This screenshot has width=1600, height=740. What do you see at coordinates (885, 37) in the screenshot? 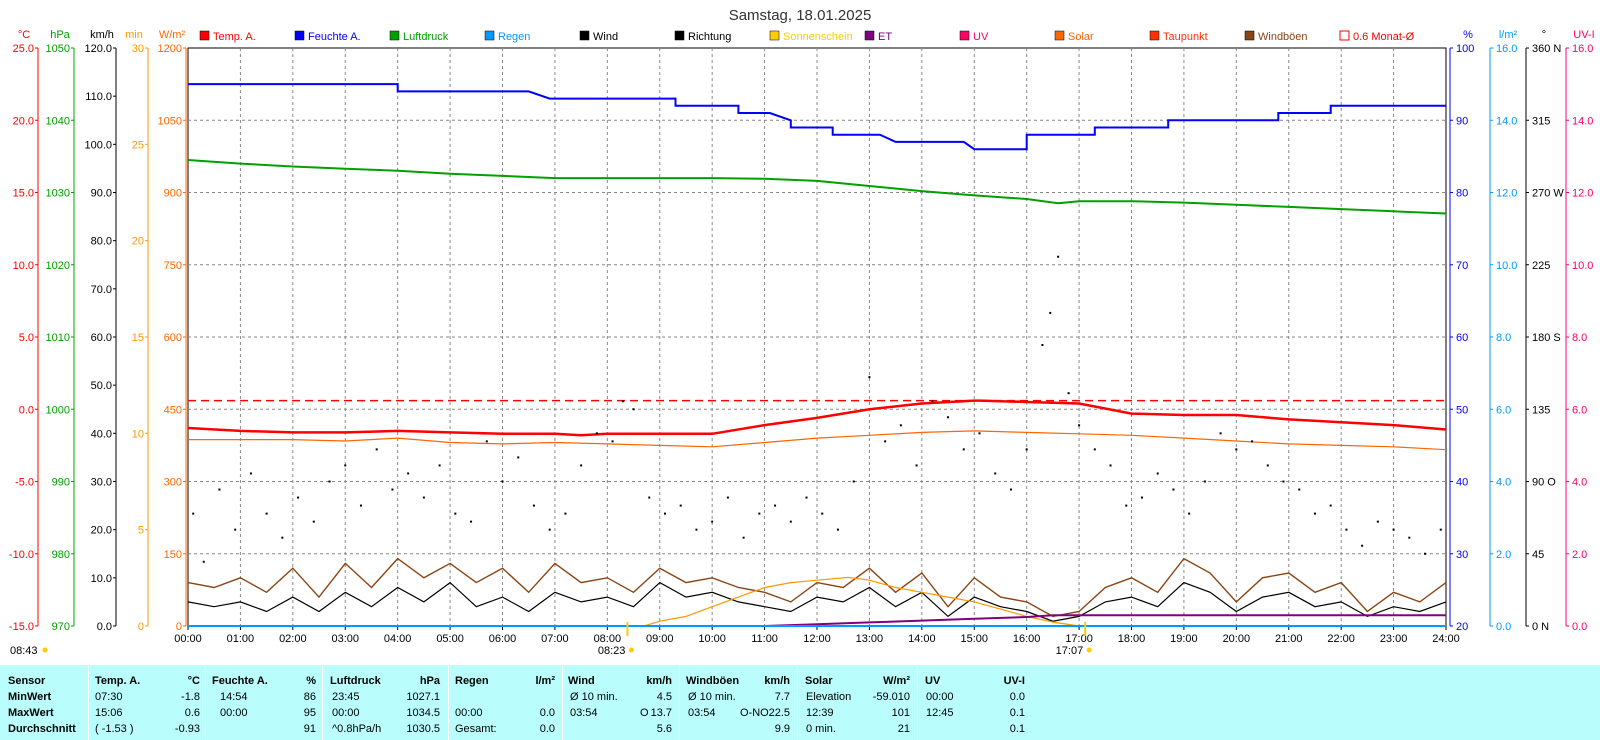
I see `legend-label: ET` at bounding box center [885, 37].